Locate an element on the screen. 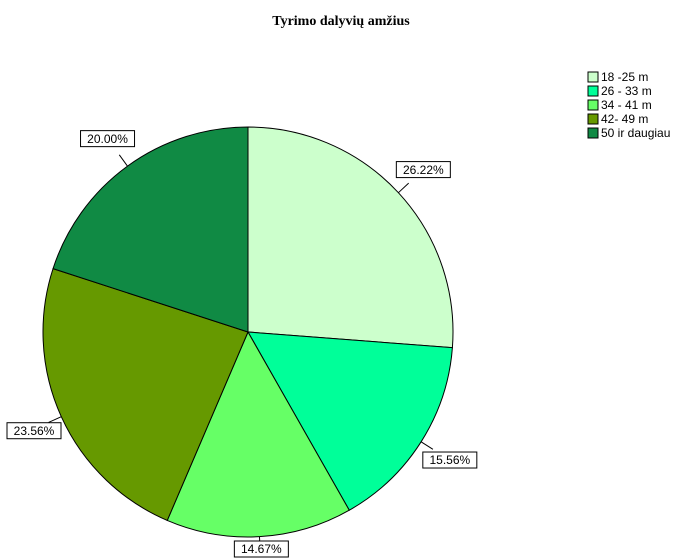  data-label: 15.56% is located at coordinates (449, 460).